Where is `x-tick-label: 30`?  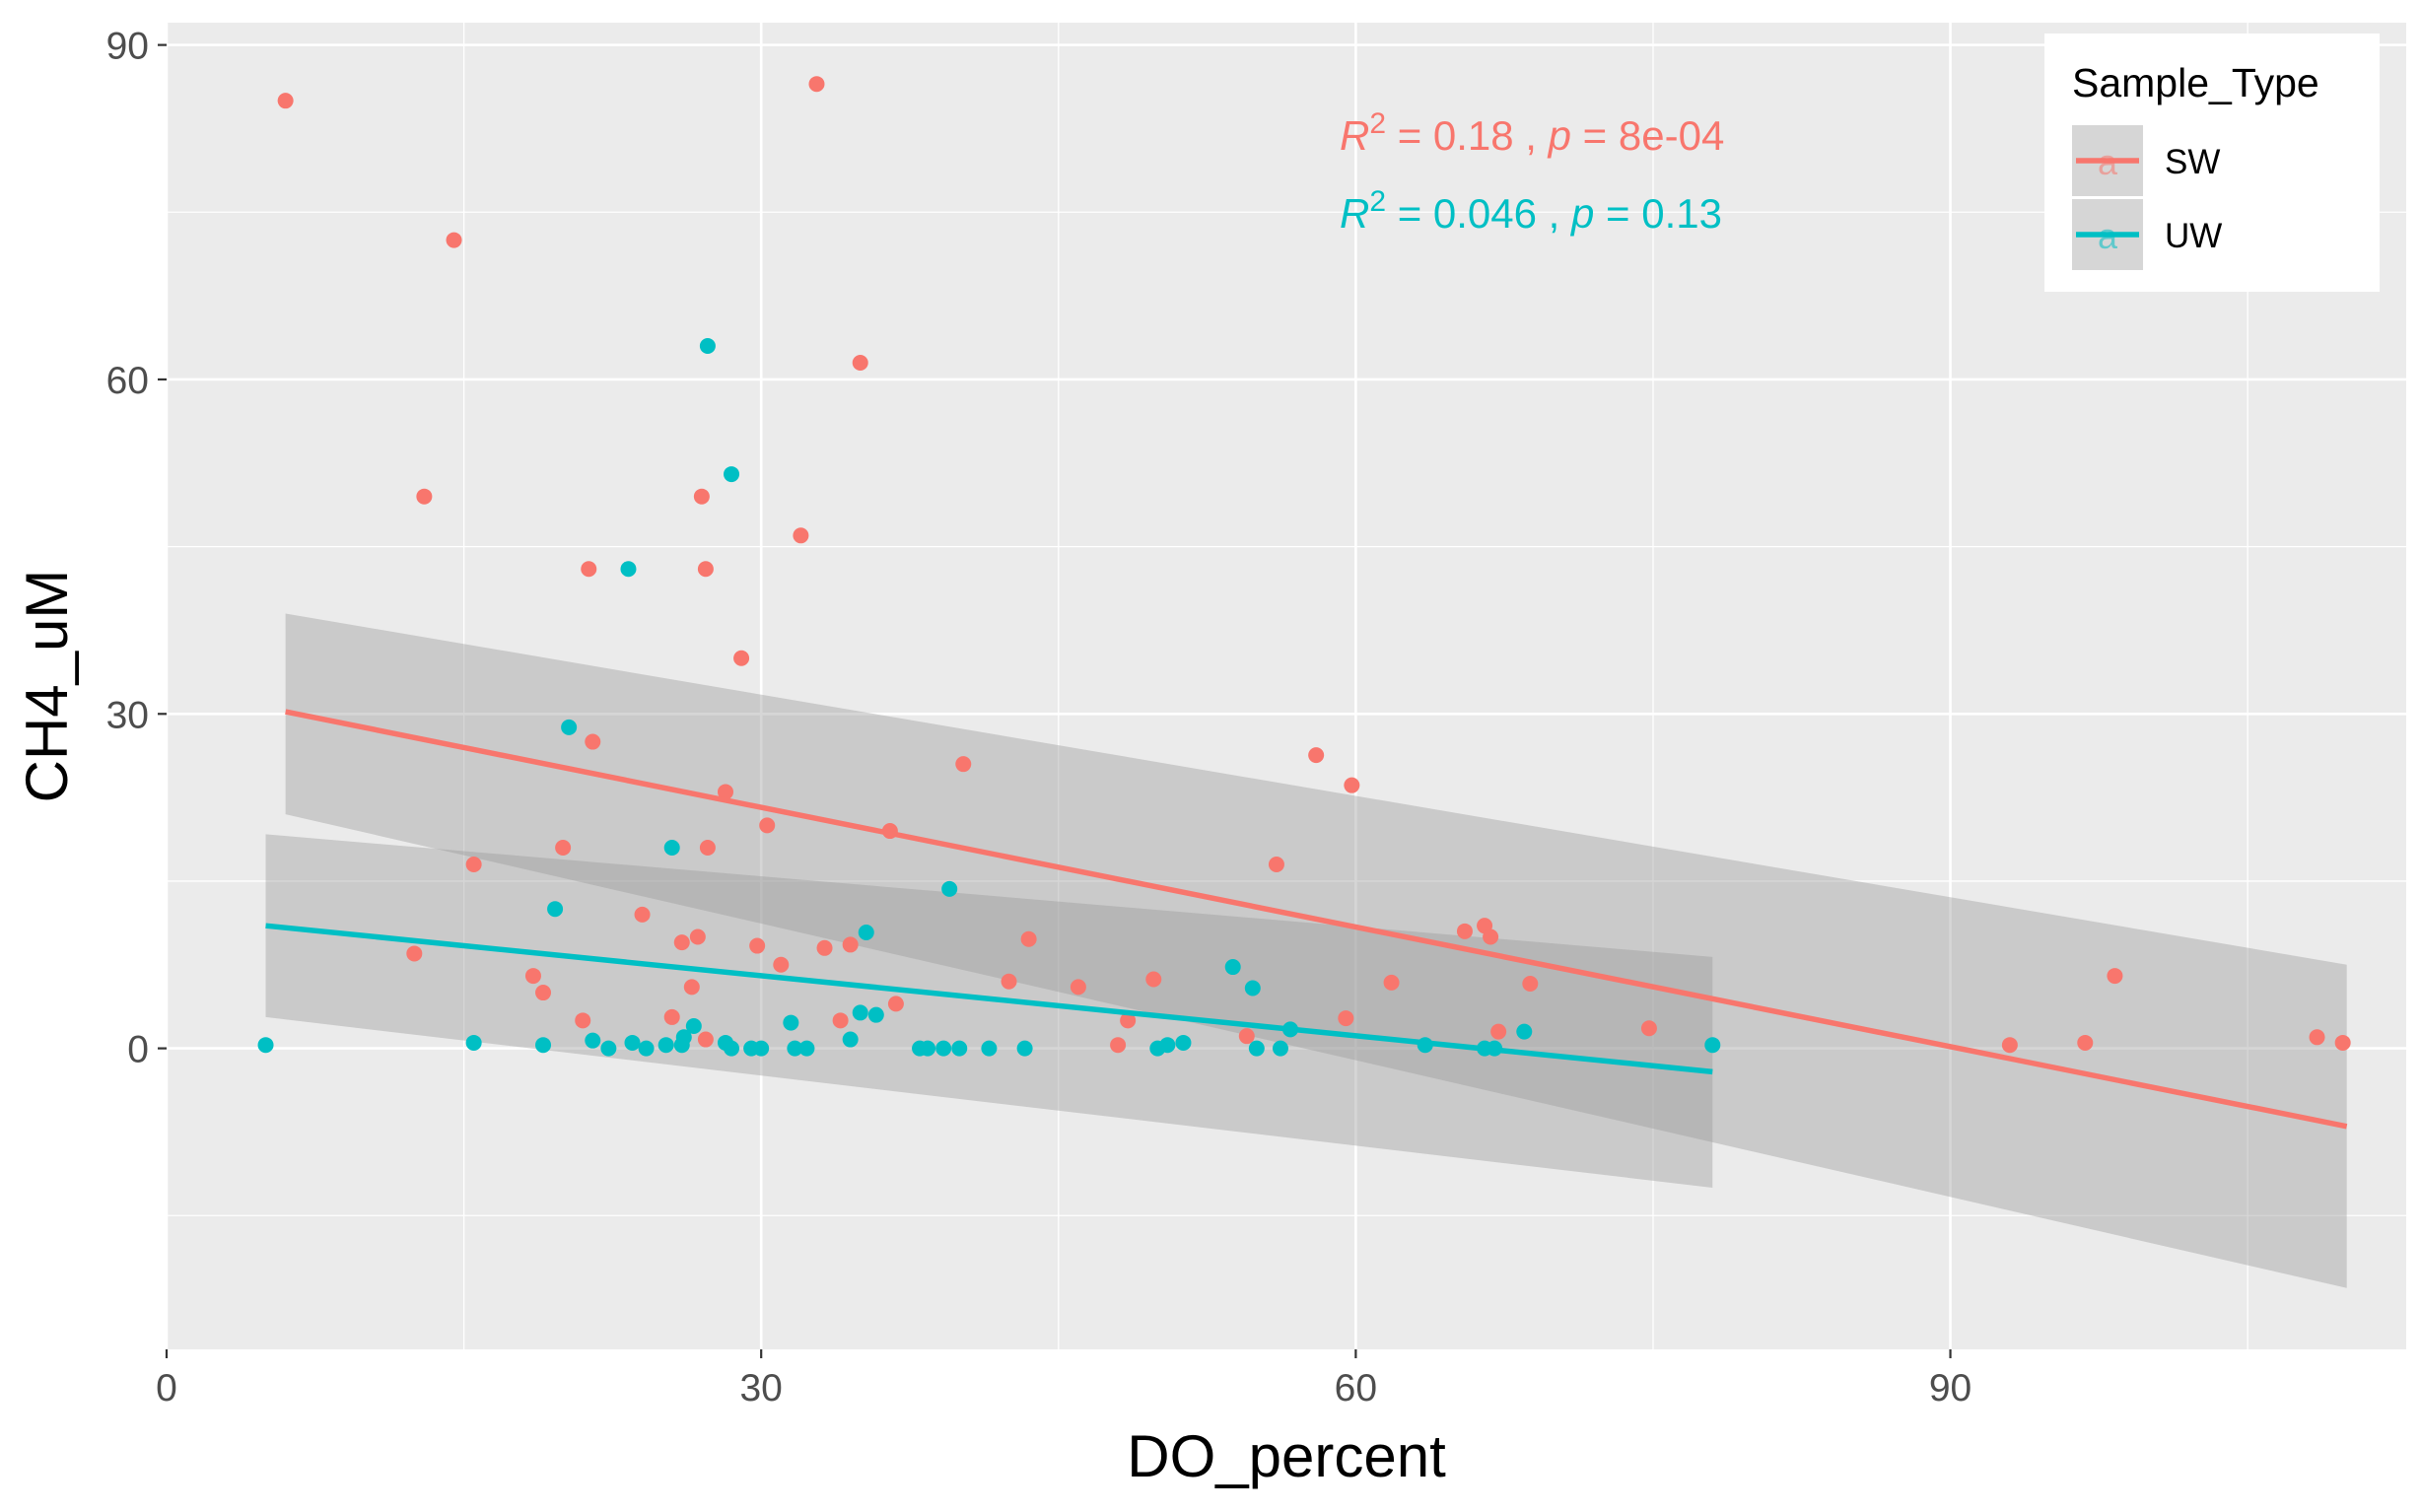 x-tick-label: 30 is located at coordinates (760, 1388).